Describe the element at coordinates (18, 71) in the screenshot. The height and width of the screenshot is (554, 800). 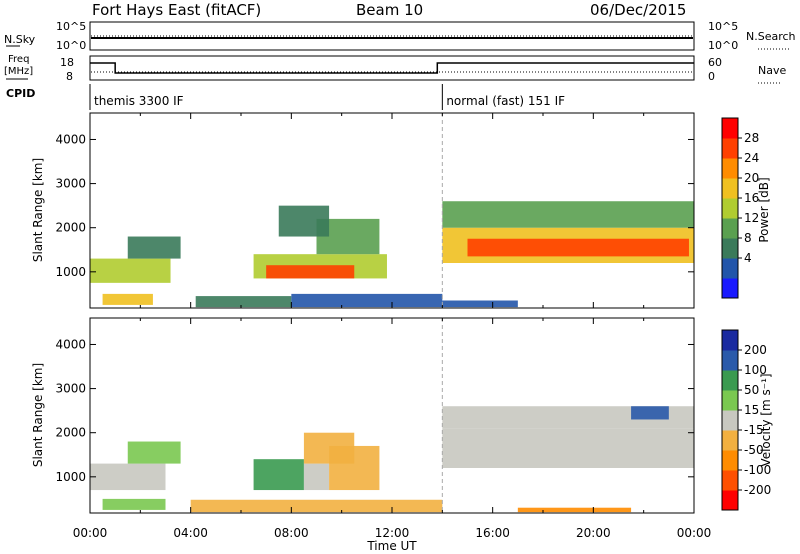
I see `freq-unit: [MHz]` at that location.